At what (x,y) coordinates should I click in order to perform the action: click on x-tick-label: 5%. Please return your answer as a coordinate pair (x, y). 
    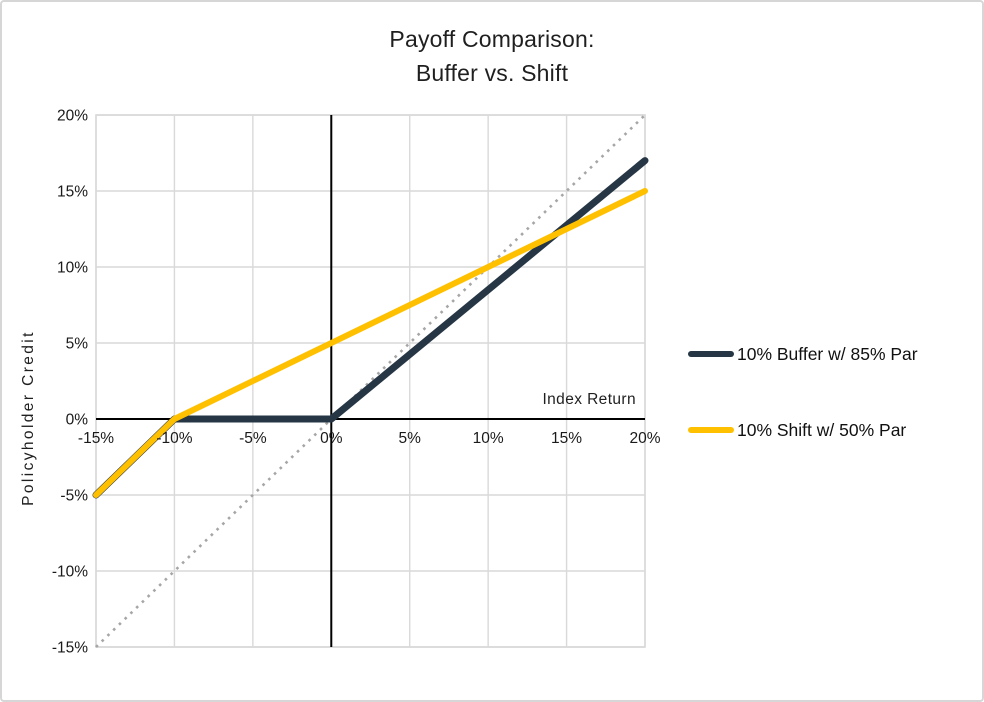
    Looking at the image, I should click on (410, 438).